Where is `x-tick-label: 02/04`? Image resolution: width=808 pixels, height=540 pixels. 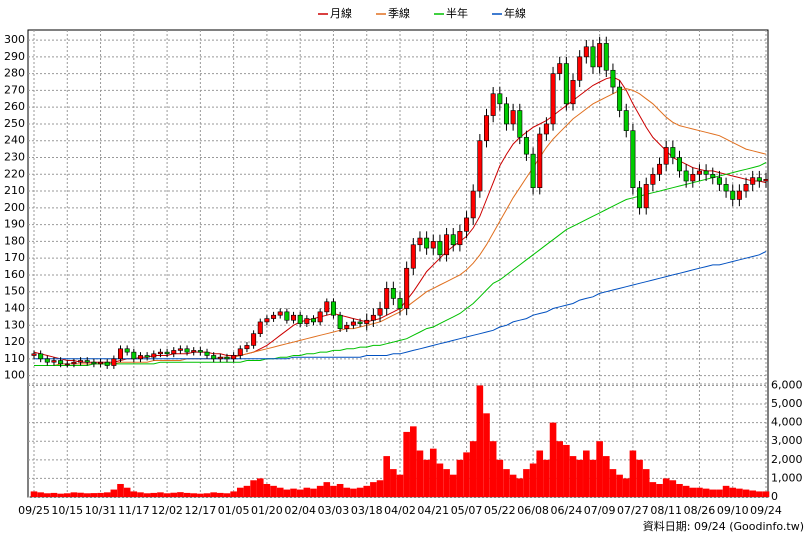
x-tick-label: 02/04 is located at coordinates (300, 510).